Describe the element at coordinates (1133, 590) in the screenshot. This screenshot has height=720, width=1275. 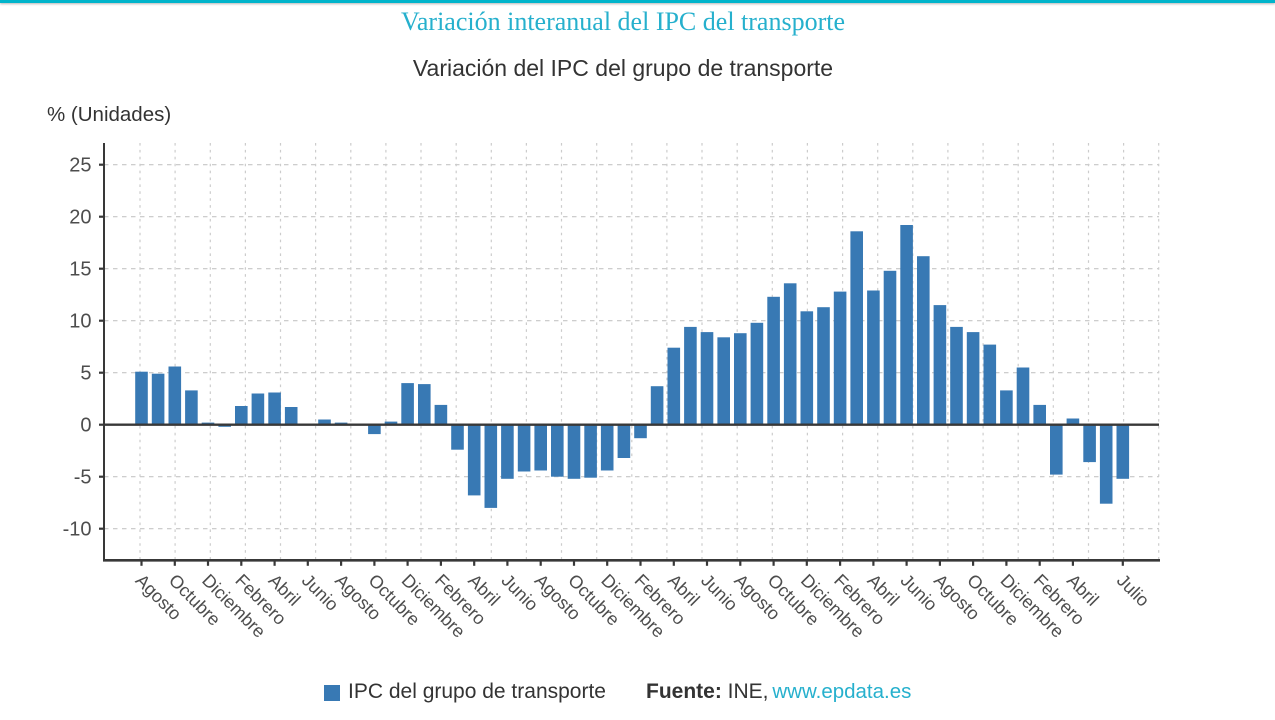
I see `svg-text: Julio` at that location.